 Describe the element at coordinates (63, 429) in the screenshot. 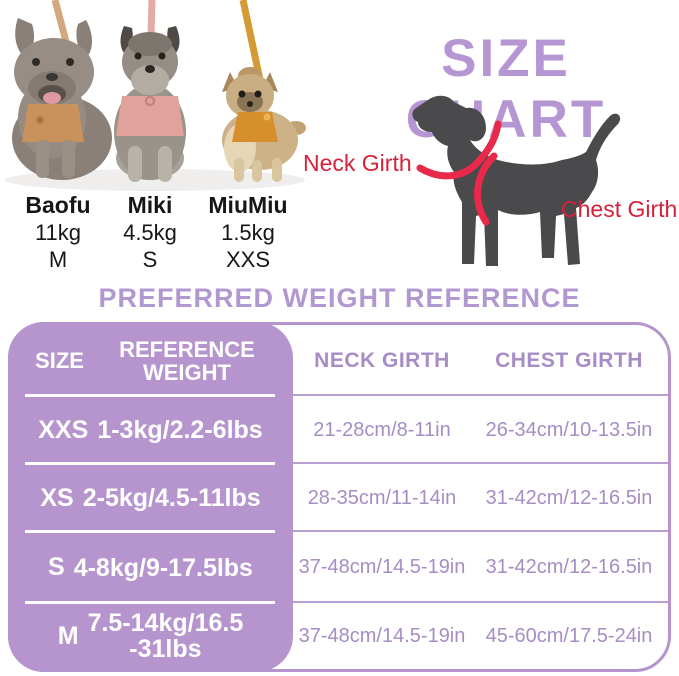

I see `size-value: XXS` at that location.